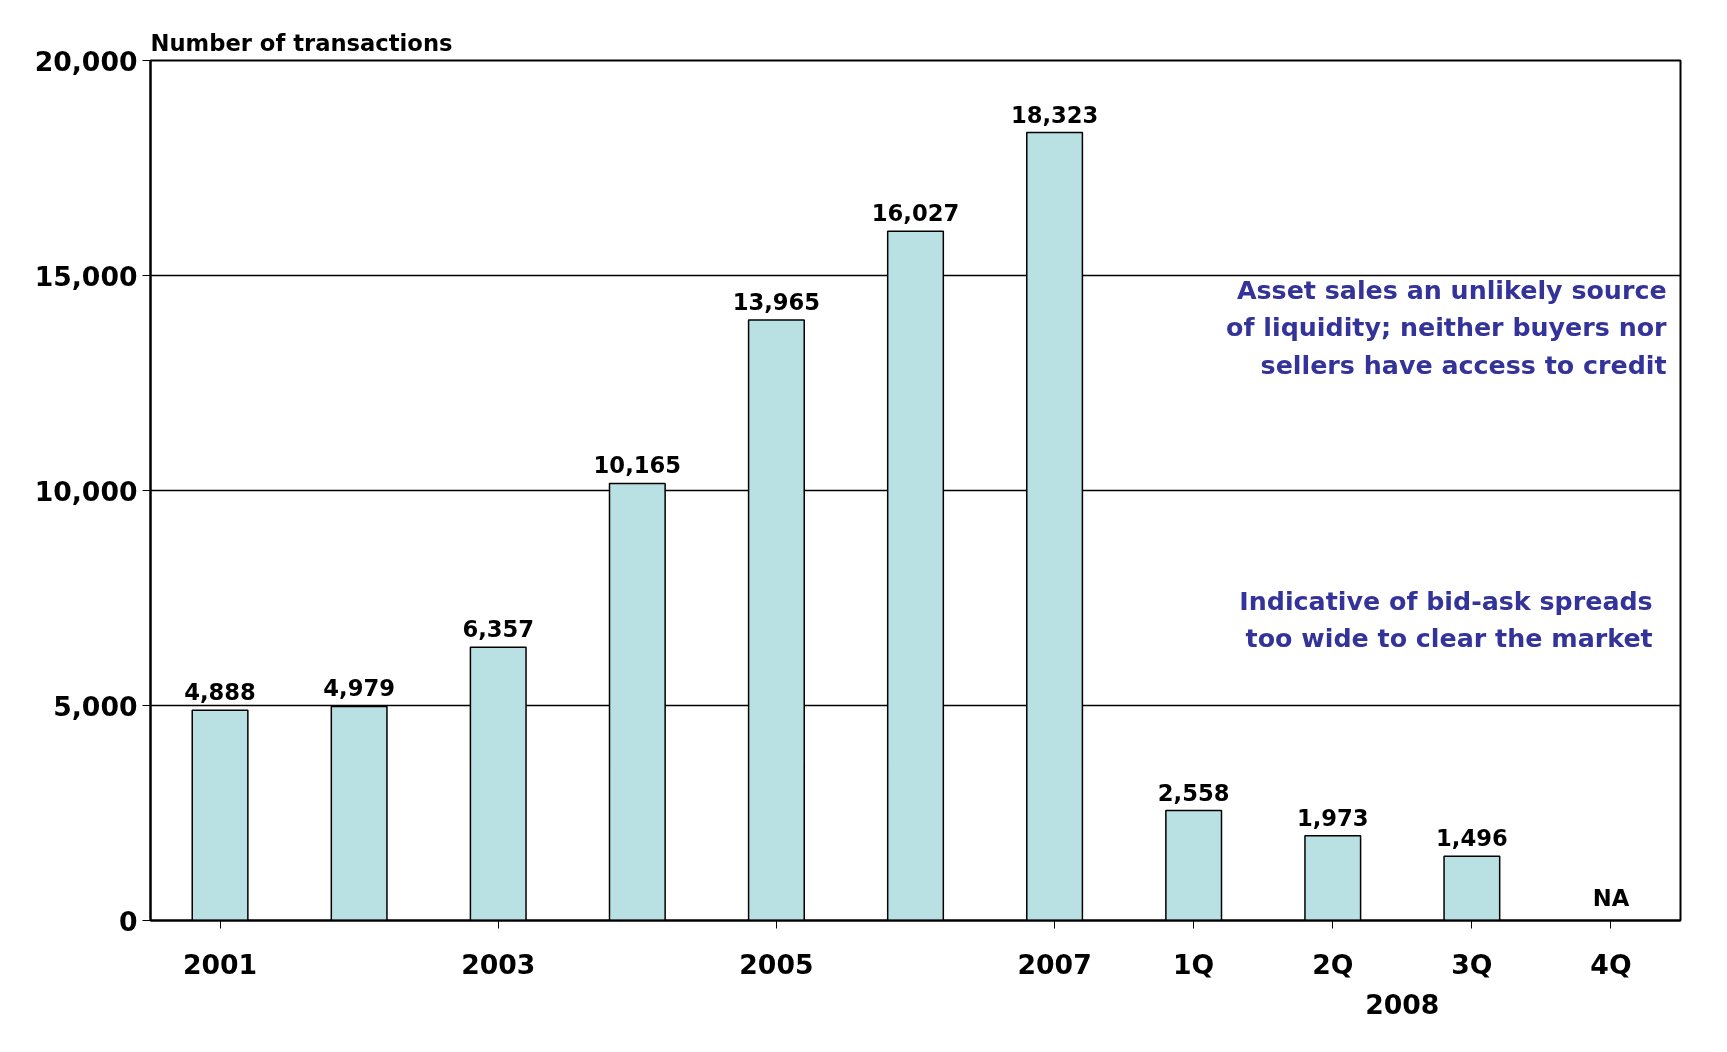 The height and width of the screenshot is (1052, 1727). Describe the element at coordinates (1446, 619) in the screenshot. I see `annotation: Indicative of bid-ask spreads too wide to clear the market` at that location.